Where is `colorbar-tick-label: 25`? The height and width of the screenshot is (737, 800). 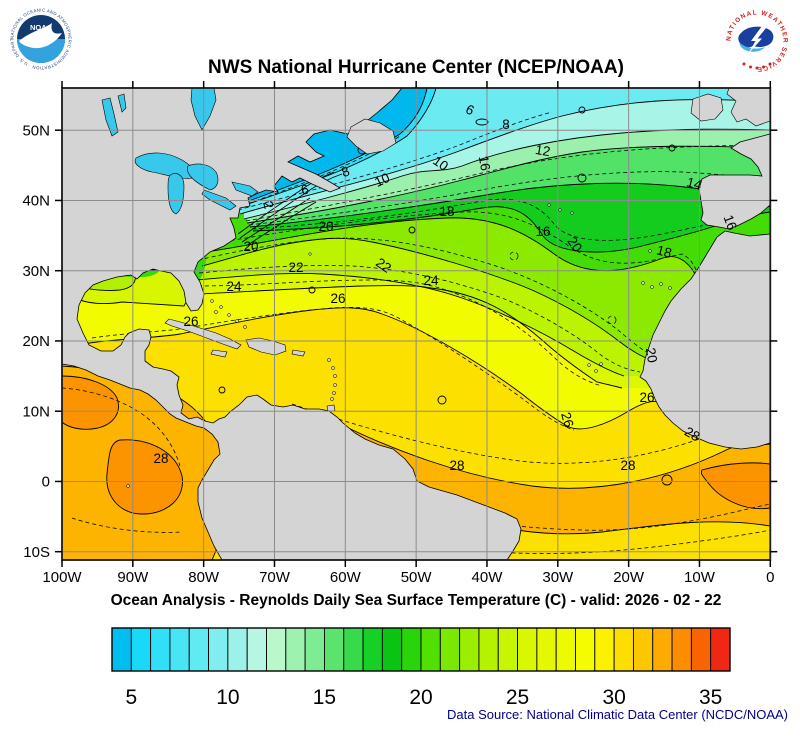
colorbar-tick-label: 25 is located at coordinates (517, 697).